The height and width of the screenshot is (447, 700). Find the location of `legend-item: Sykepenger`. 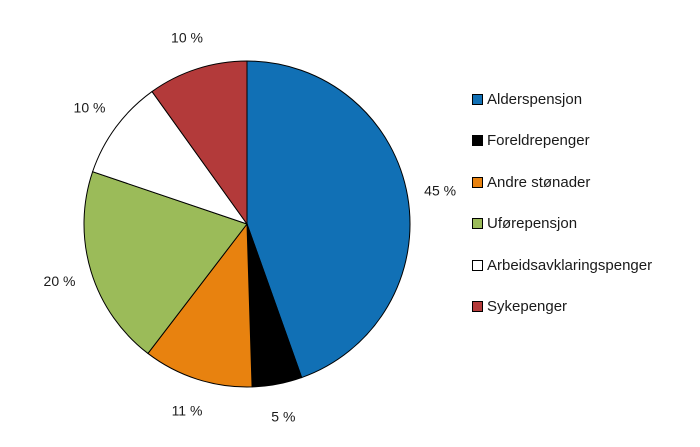

legend-item: Sykepenger is located at coordinates (562, 307).